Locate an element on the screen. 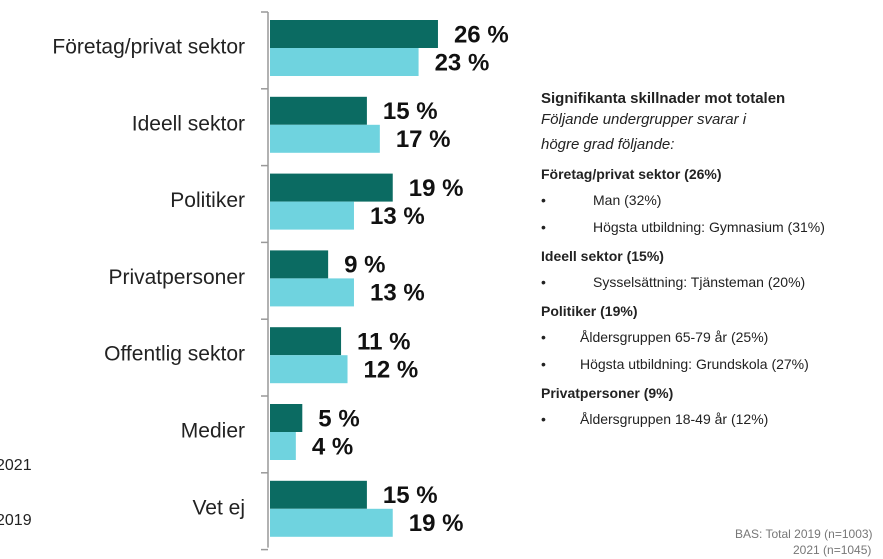  value-label: 17 % is located at coordinates (423, 139).